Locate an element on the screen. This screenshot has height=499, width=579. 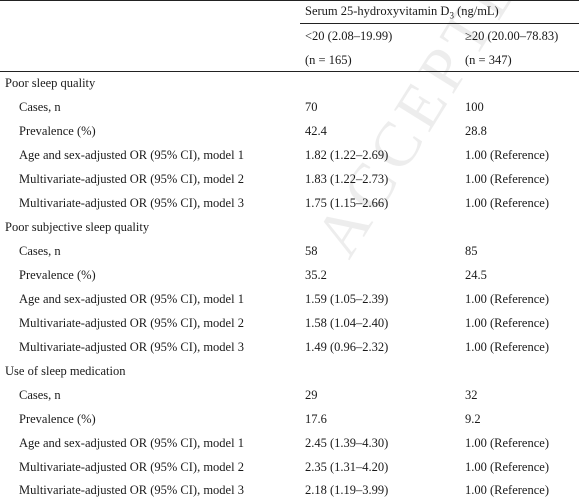
section-title: Poor sleep quality is located at coordinates (50, 83).